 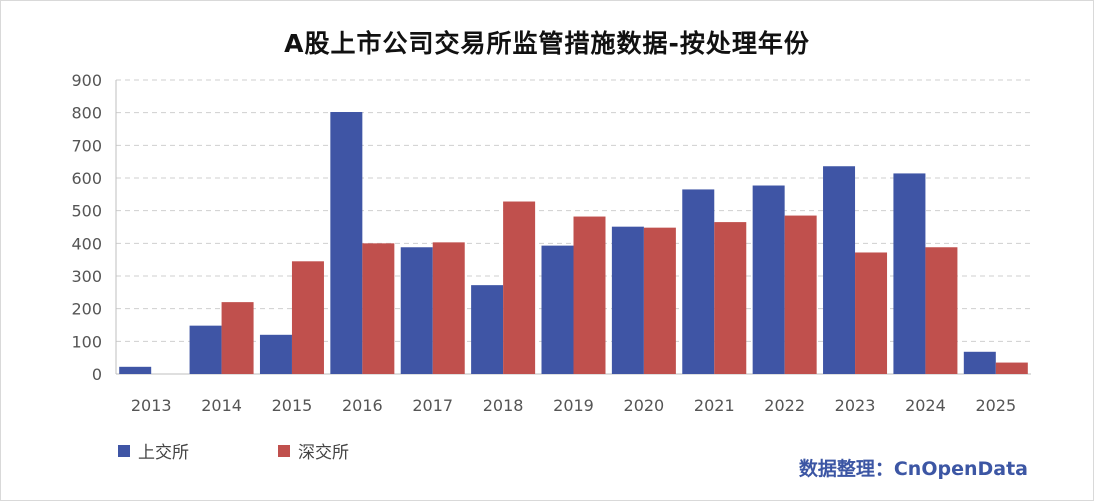 What do you see at coordinates (275, 354) in the screenshot?
I see `bar-sse-2015` at bounding box center [275, 354].